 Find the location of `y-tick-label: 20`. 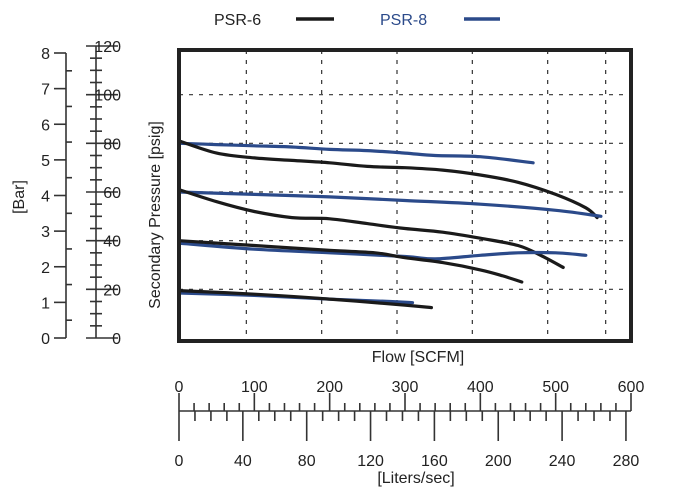

y-tick-label: 20 is located at coordinates (112, 290).